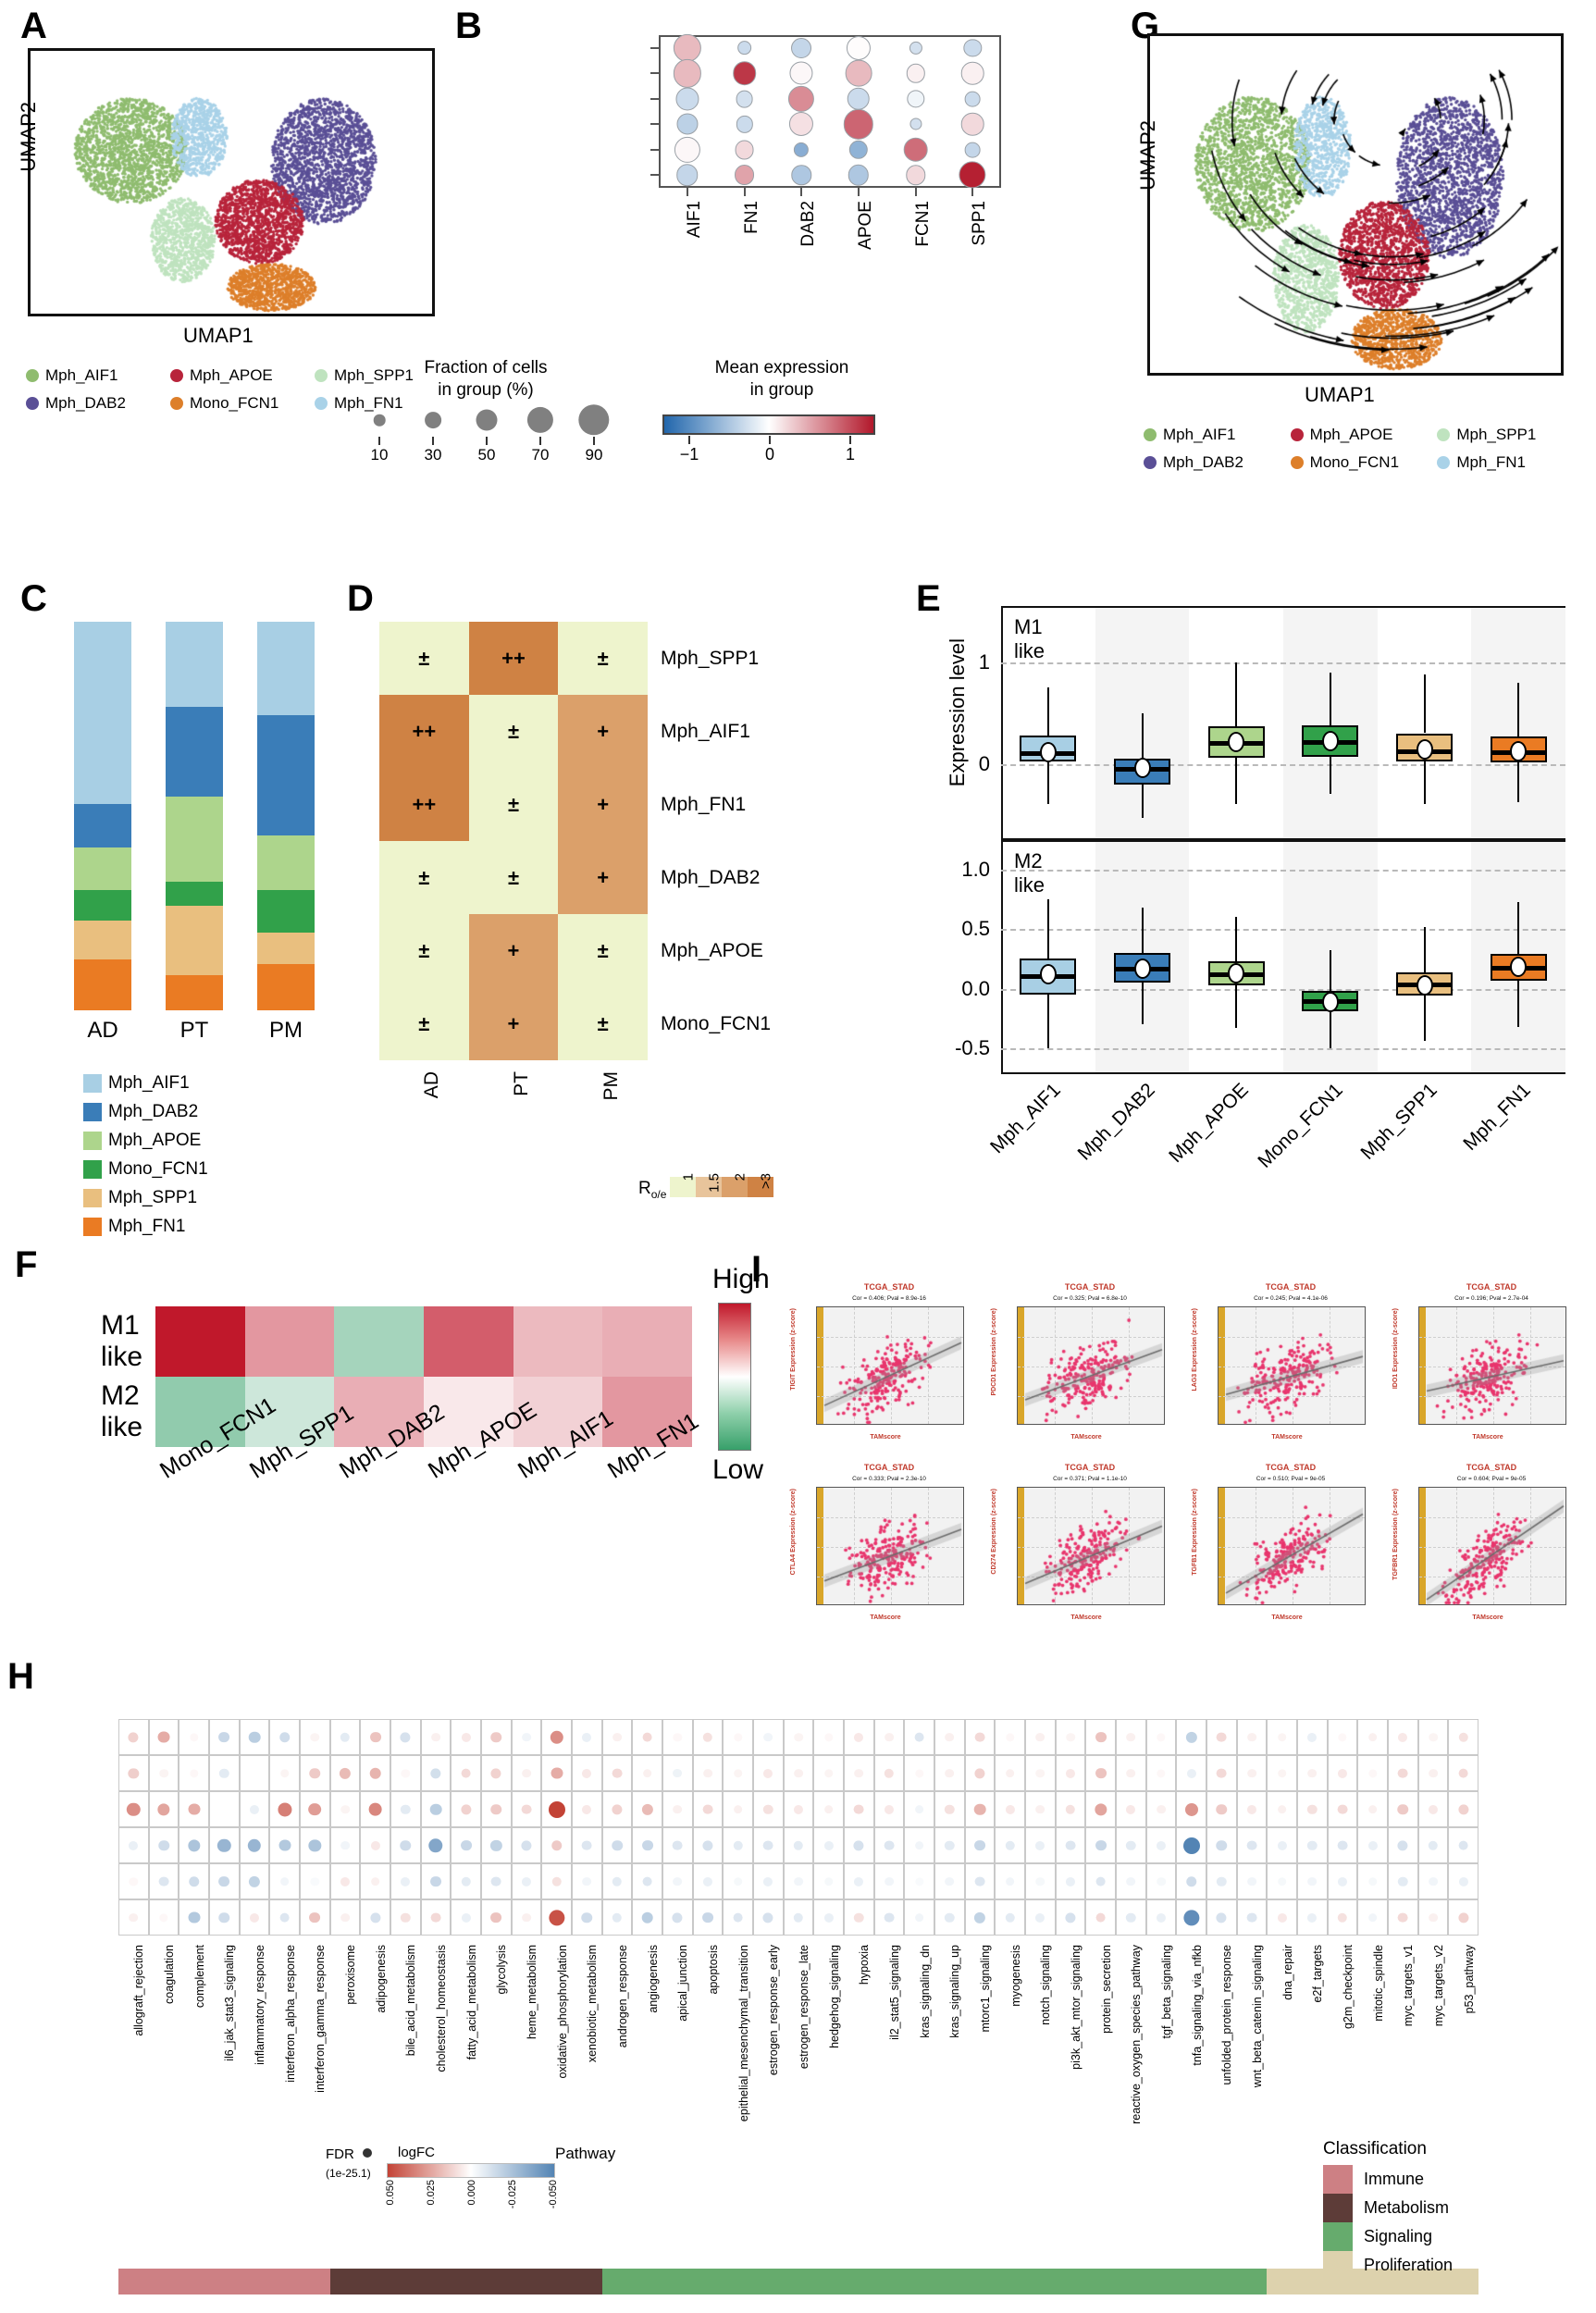 The height and width of the screenshot is (2313, 1596). Describe the element at coordinates (1209, 1123) in the screenshot. I see `panel-e-x-label-mph_apoe: Mph_APOE` at that location.